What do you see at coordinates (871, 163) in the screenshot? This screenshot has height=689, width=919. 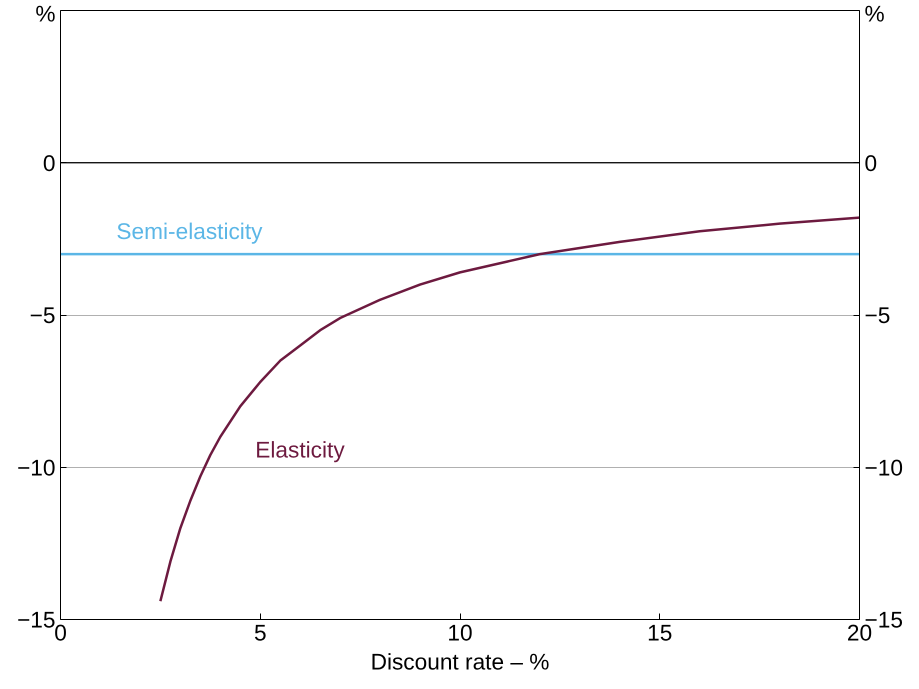 I see `y2-tick-label: 0` at bounding box center [871, 163].